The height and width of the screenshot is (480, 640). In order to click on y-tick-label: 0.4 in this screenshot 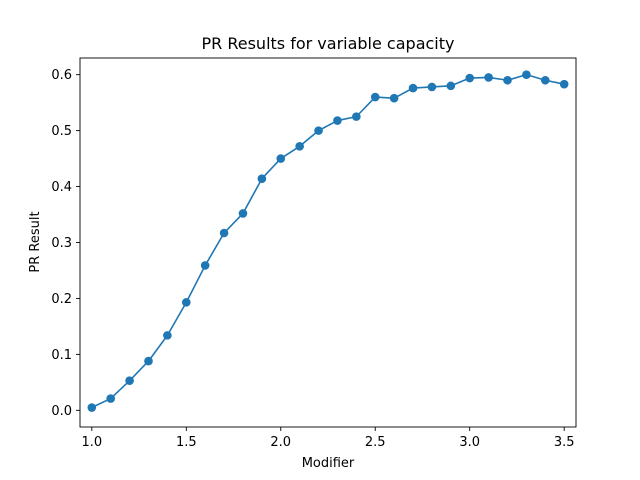, I will do `click(61, 187)`.